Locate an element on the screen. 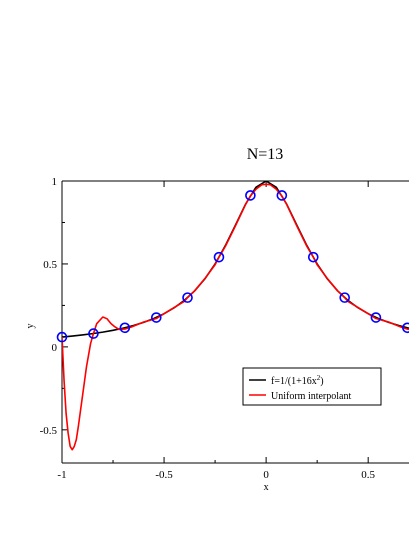  x-tick-label: 0 is located at coordinates (266, 475).